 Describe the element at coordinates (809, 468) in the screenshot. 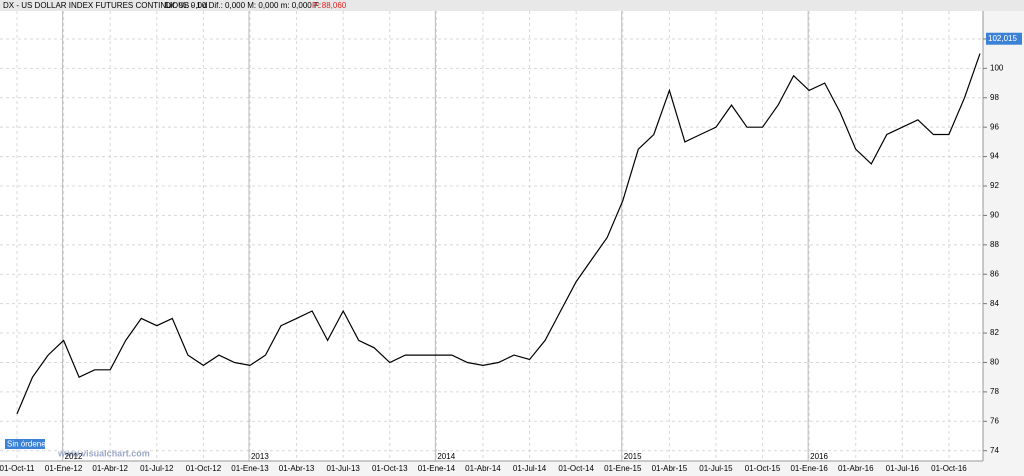

I see `x-tick-label: 01-Ene-16` at that location.